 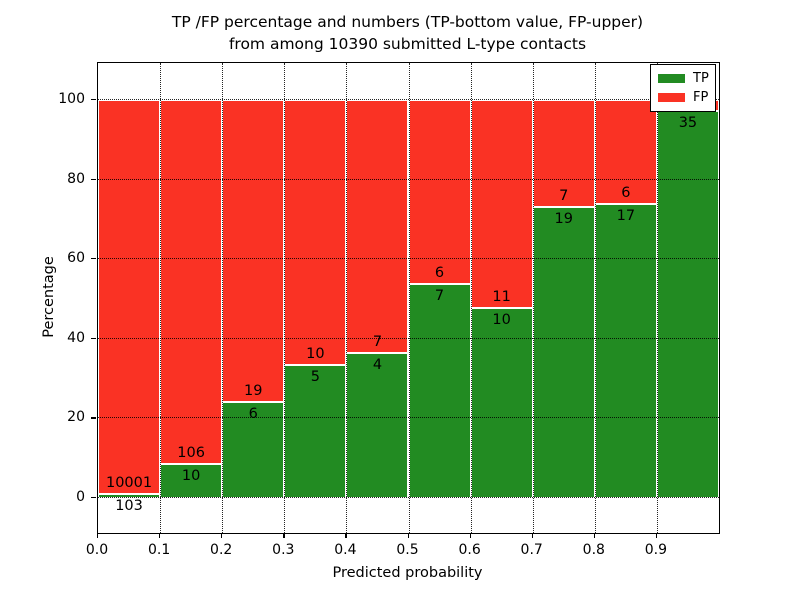 I want to click on x-tick-label: 0.8, so click(x=593, y=550).